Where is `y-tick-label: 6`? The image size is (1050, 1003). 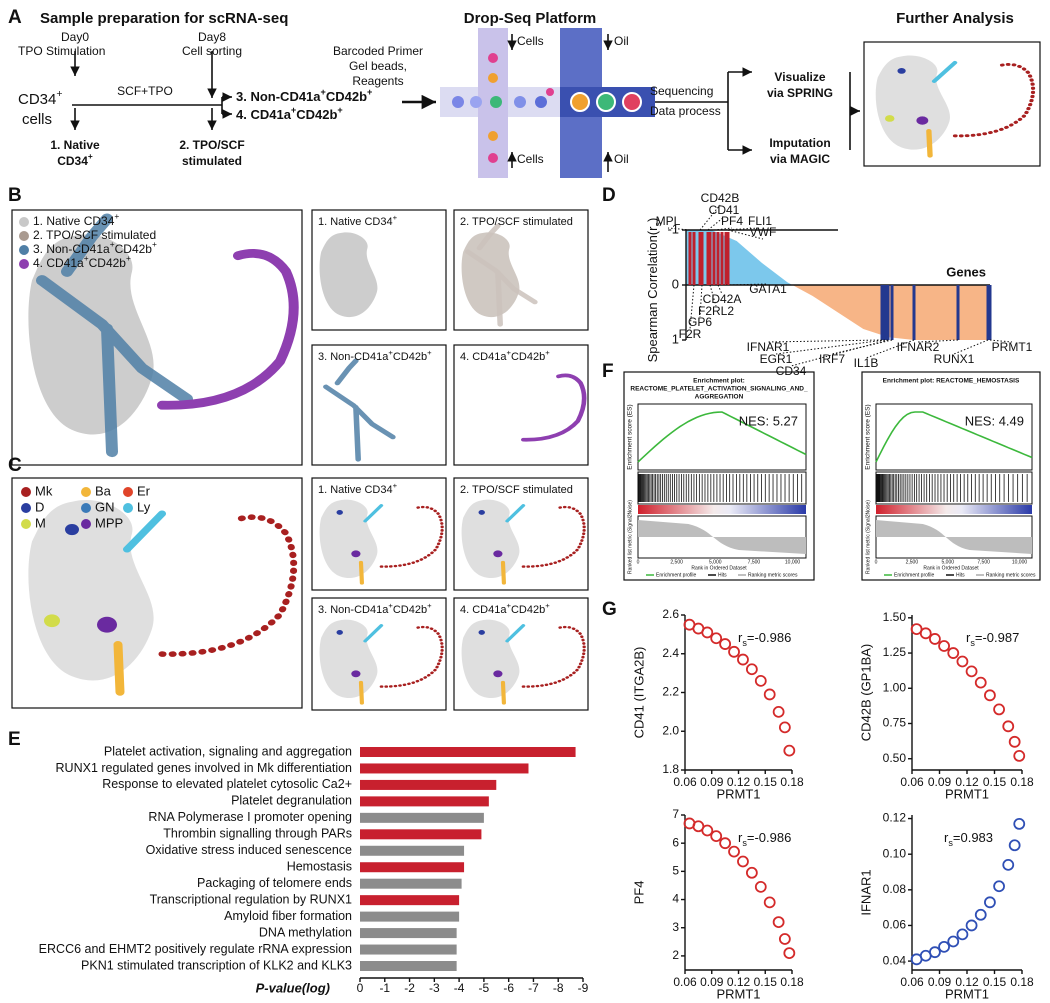
y-tick-label: 6 is located at coordinates (675, 842).